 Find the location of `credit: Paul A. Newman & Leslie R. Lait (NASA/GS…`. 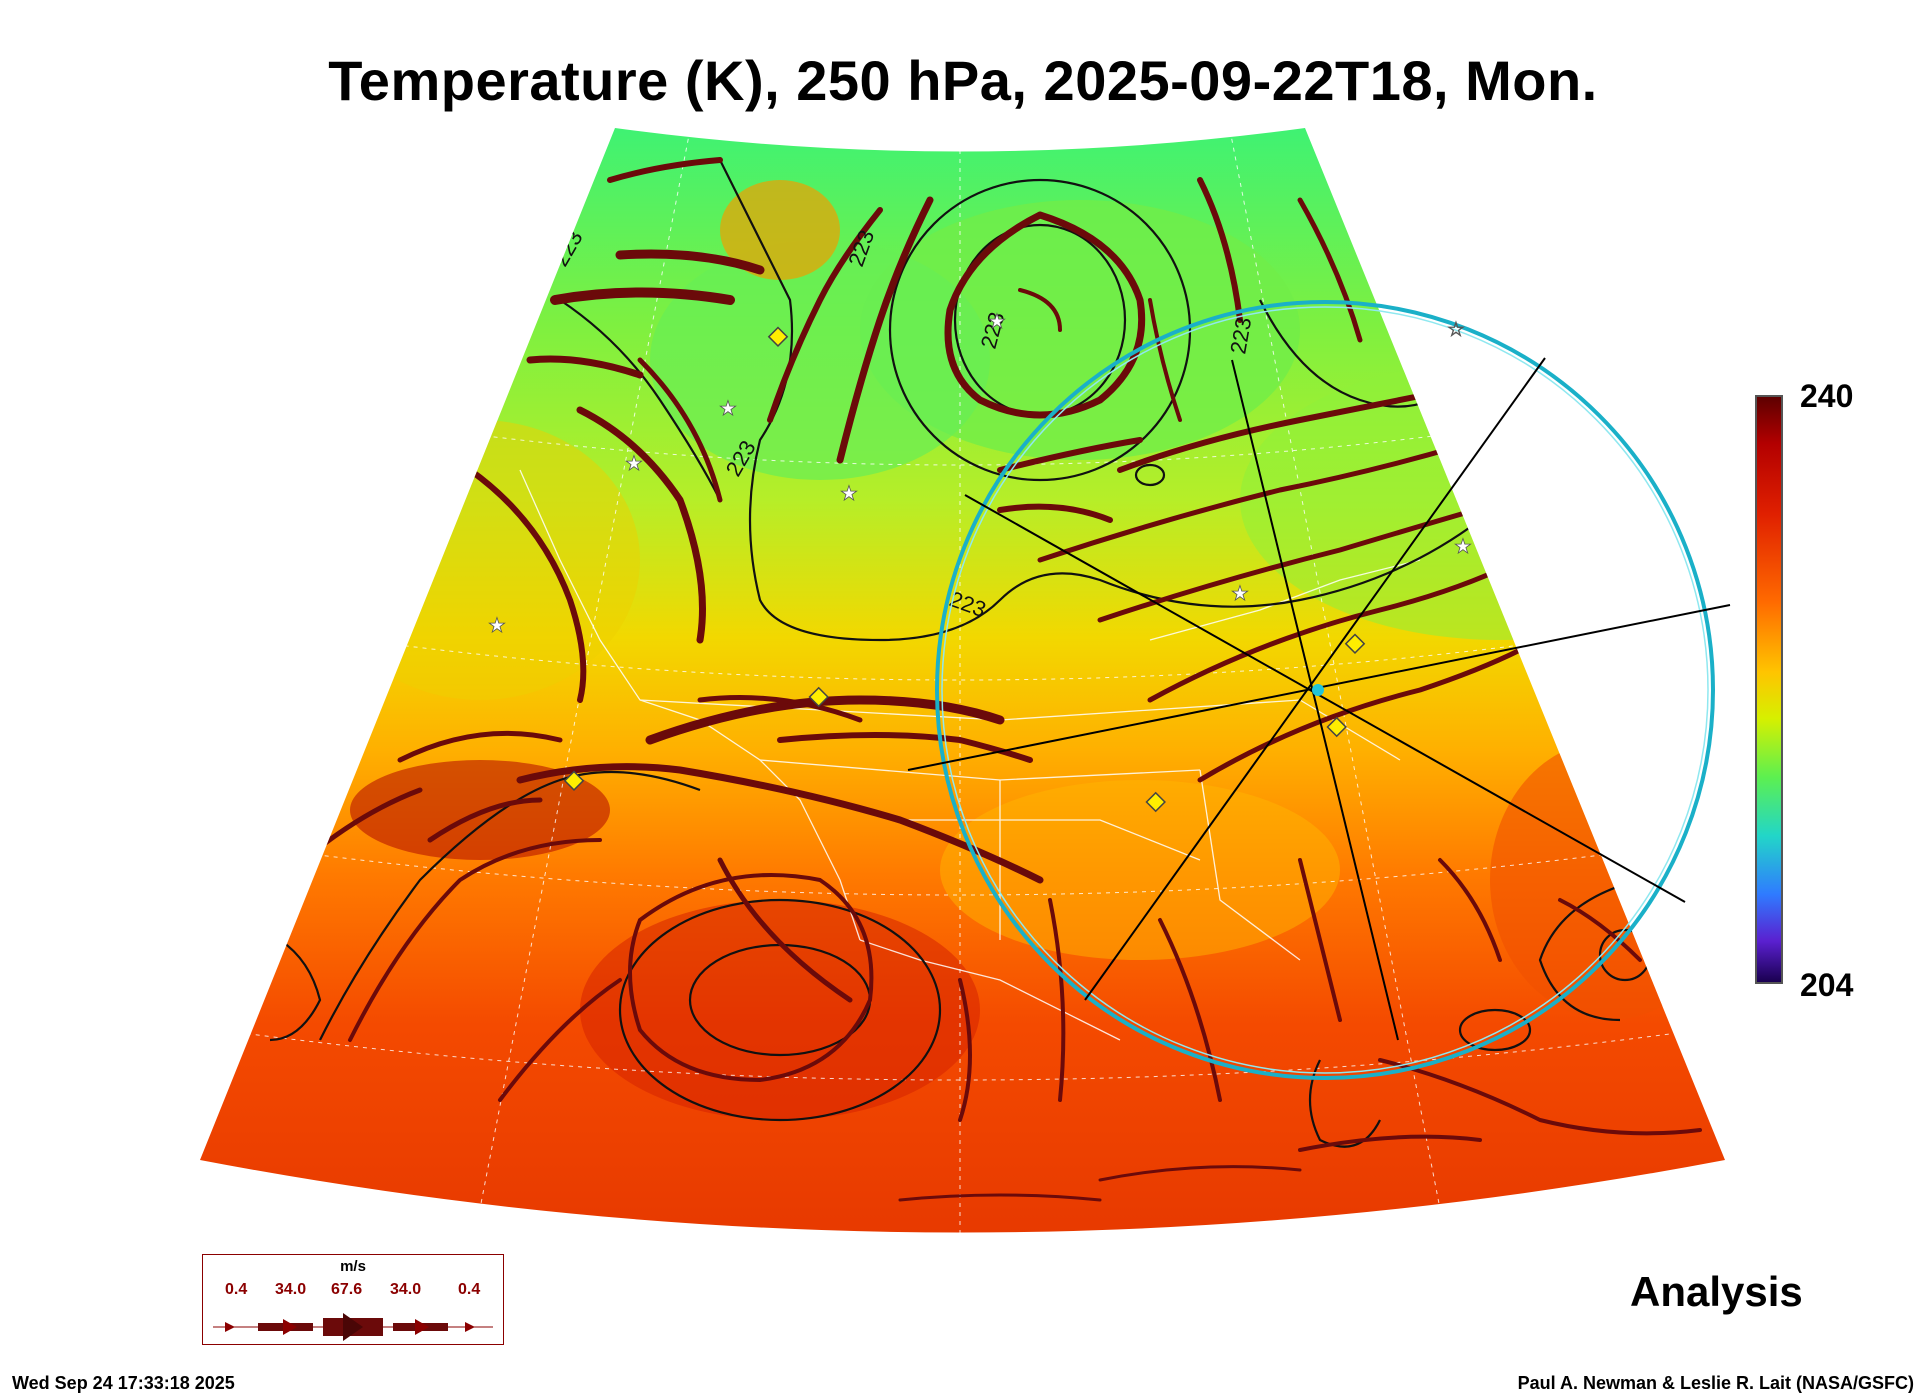

credit: Paul A. Newman & Leslie R. Lait (NASA/GS… is located at coordinates (1715, 1383).